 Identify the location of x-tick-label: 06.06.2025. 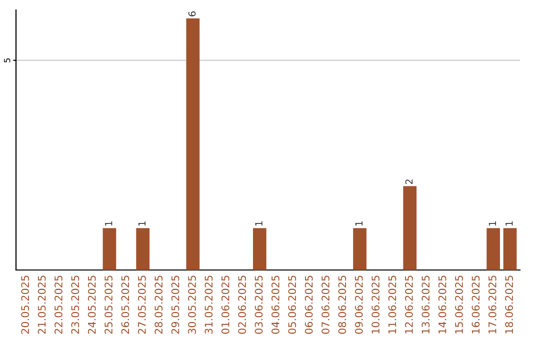
(308, 305).